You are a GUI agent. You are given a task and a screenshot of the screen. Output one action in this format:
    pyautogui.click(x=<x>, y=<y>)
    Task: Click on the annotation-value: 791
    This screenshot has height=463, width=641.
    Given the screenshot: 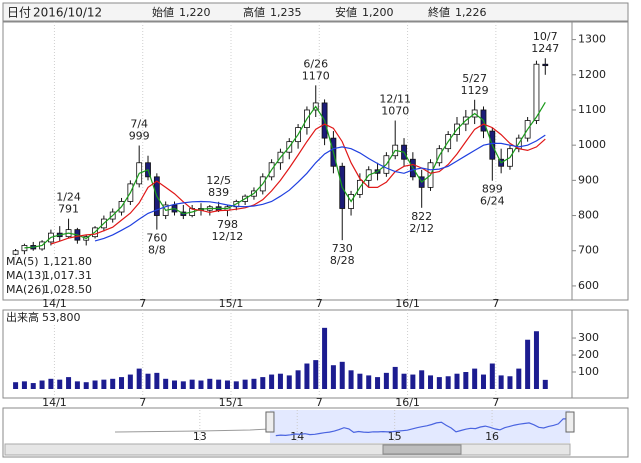 What is the action you would take?
    pyautogui.click(x=68, y=209)
    